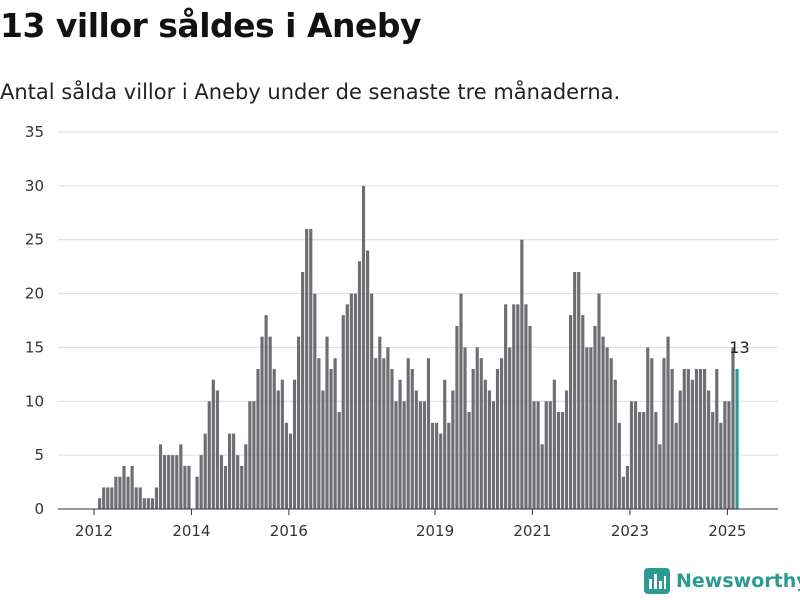  I want to click on x-tick-label: 2016, so click(289, 531).